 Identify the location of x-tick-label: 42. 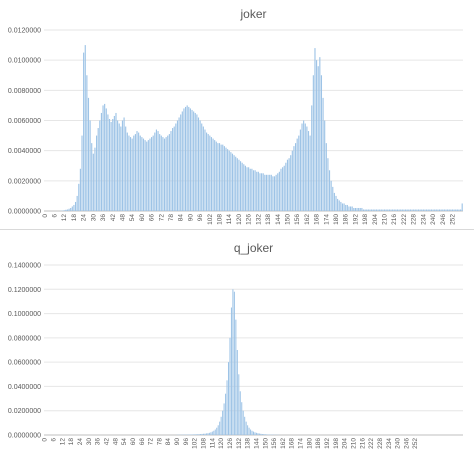
(113, 218).